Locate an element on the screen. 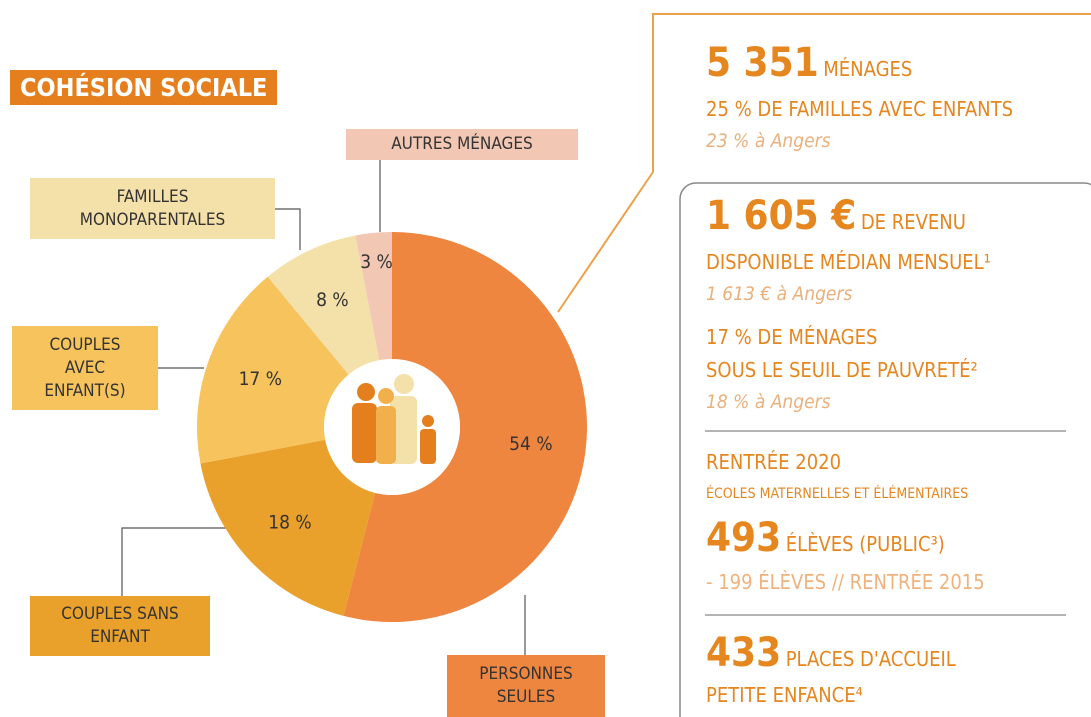 The height and width of the screenshot is (717, 1091). stat-line: SOUS LE SEUIL DE PAUVRETÉ² is located at coordinates (842, 370).